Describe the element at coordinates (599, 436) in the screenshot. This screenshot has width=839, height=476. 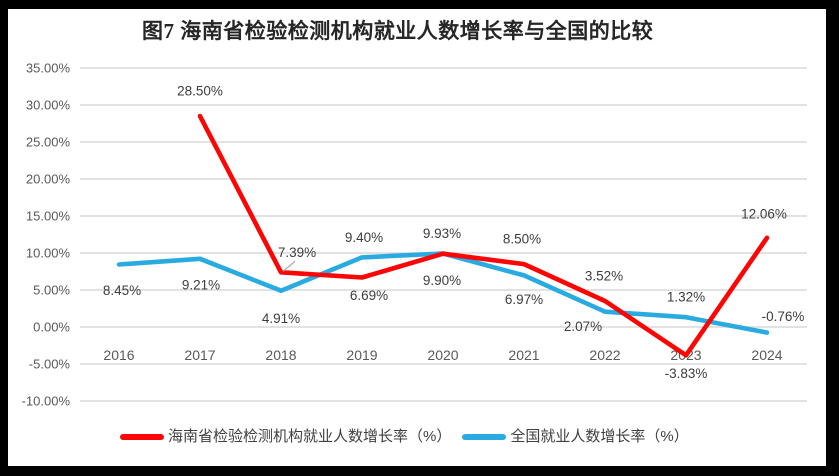
I see `legend-label-national: 全国就业人数增长率（%）` at that location.